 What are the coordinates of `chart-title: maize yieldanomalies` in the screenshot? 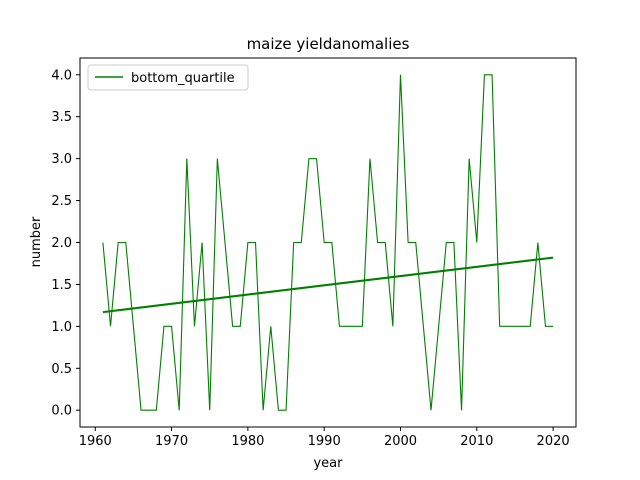 It's located at (328, 44).